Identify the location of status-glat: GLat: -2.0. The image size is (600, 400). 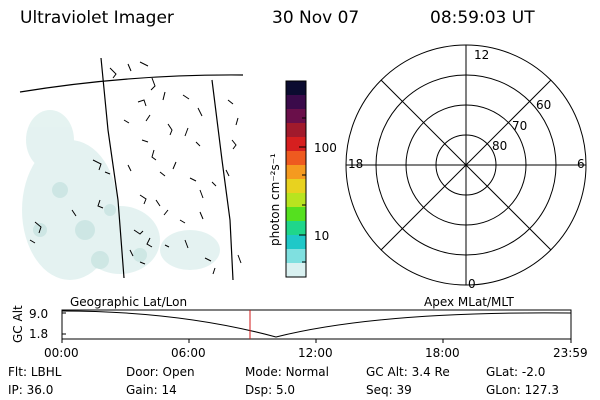
(516, 372).